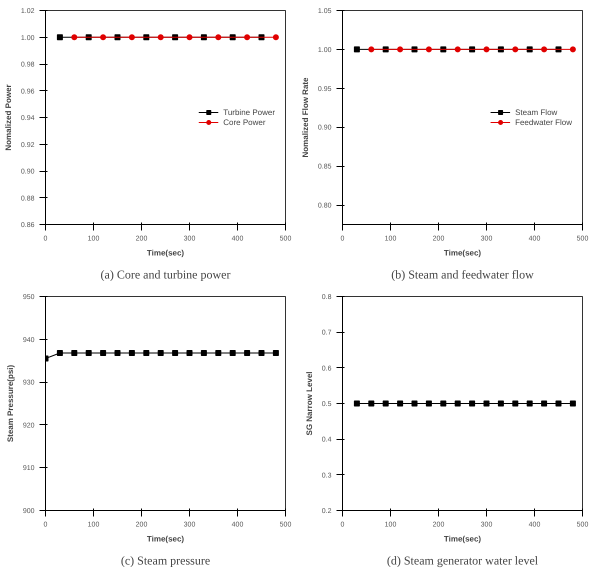  What do you see at coordinates (543, 122) in the screenshot?
I see `legend-label: Feedwater Flow` at bounding box center [543, 122].